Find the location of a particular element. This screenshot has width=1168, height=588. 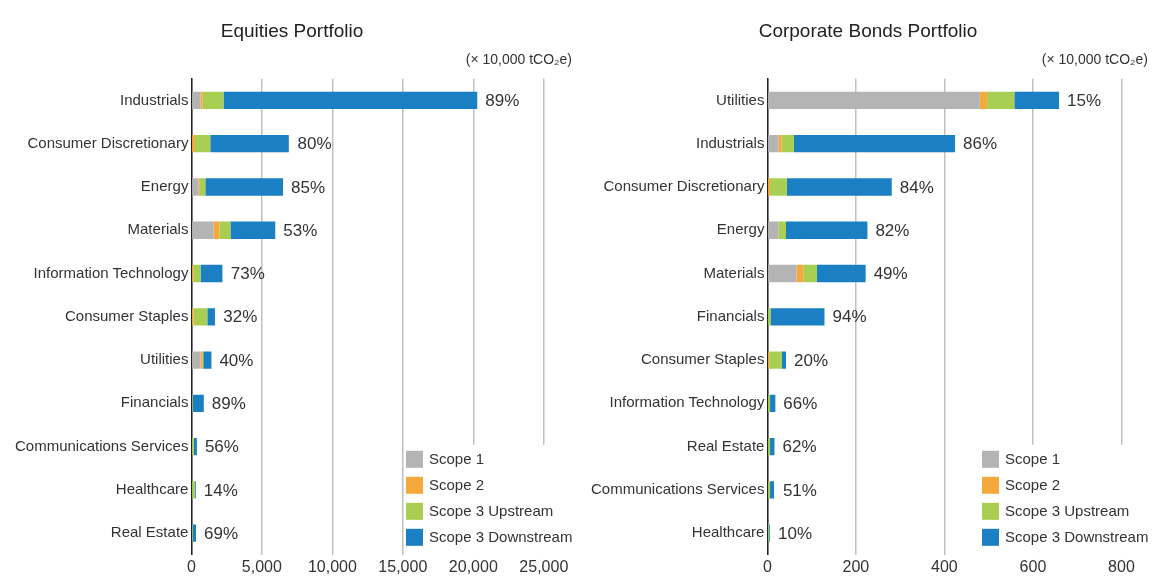

annotation: 10% is located at coordinates (795, 533).